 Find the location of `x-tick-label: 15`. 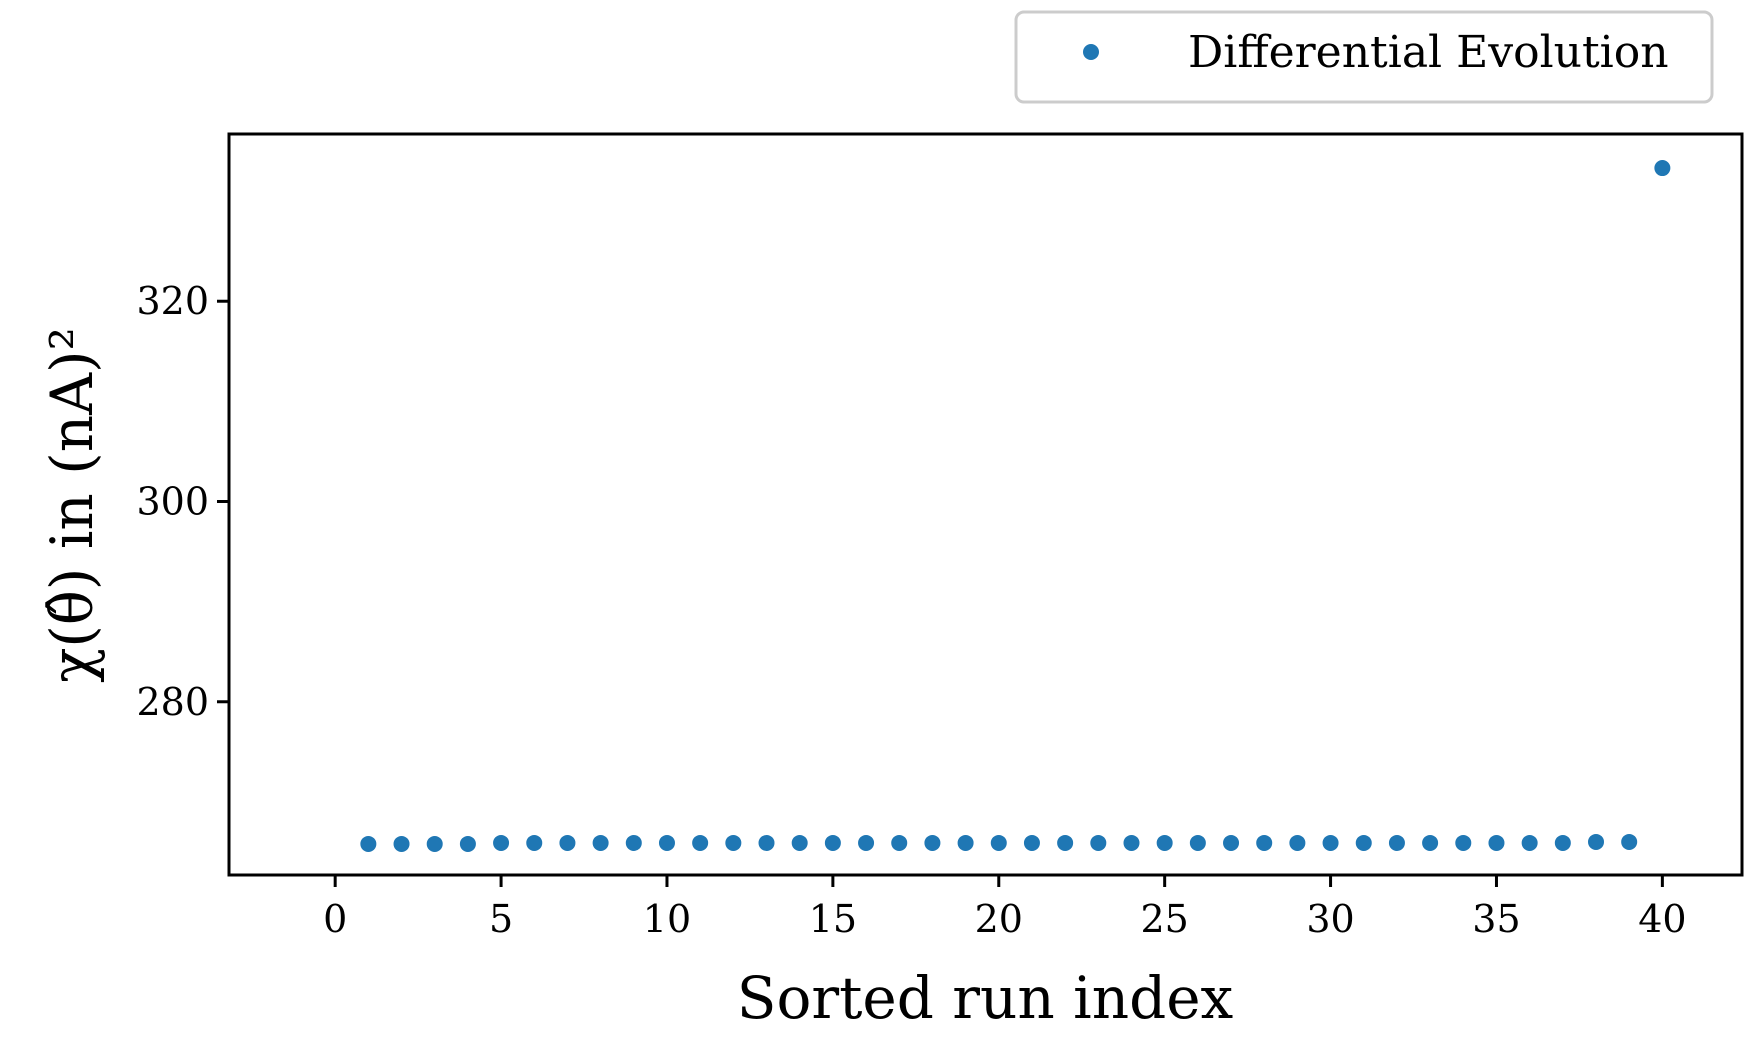

x-tick-label: 15 is located at coordinates (833, 919).